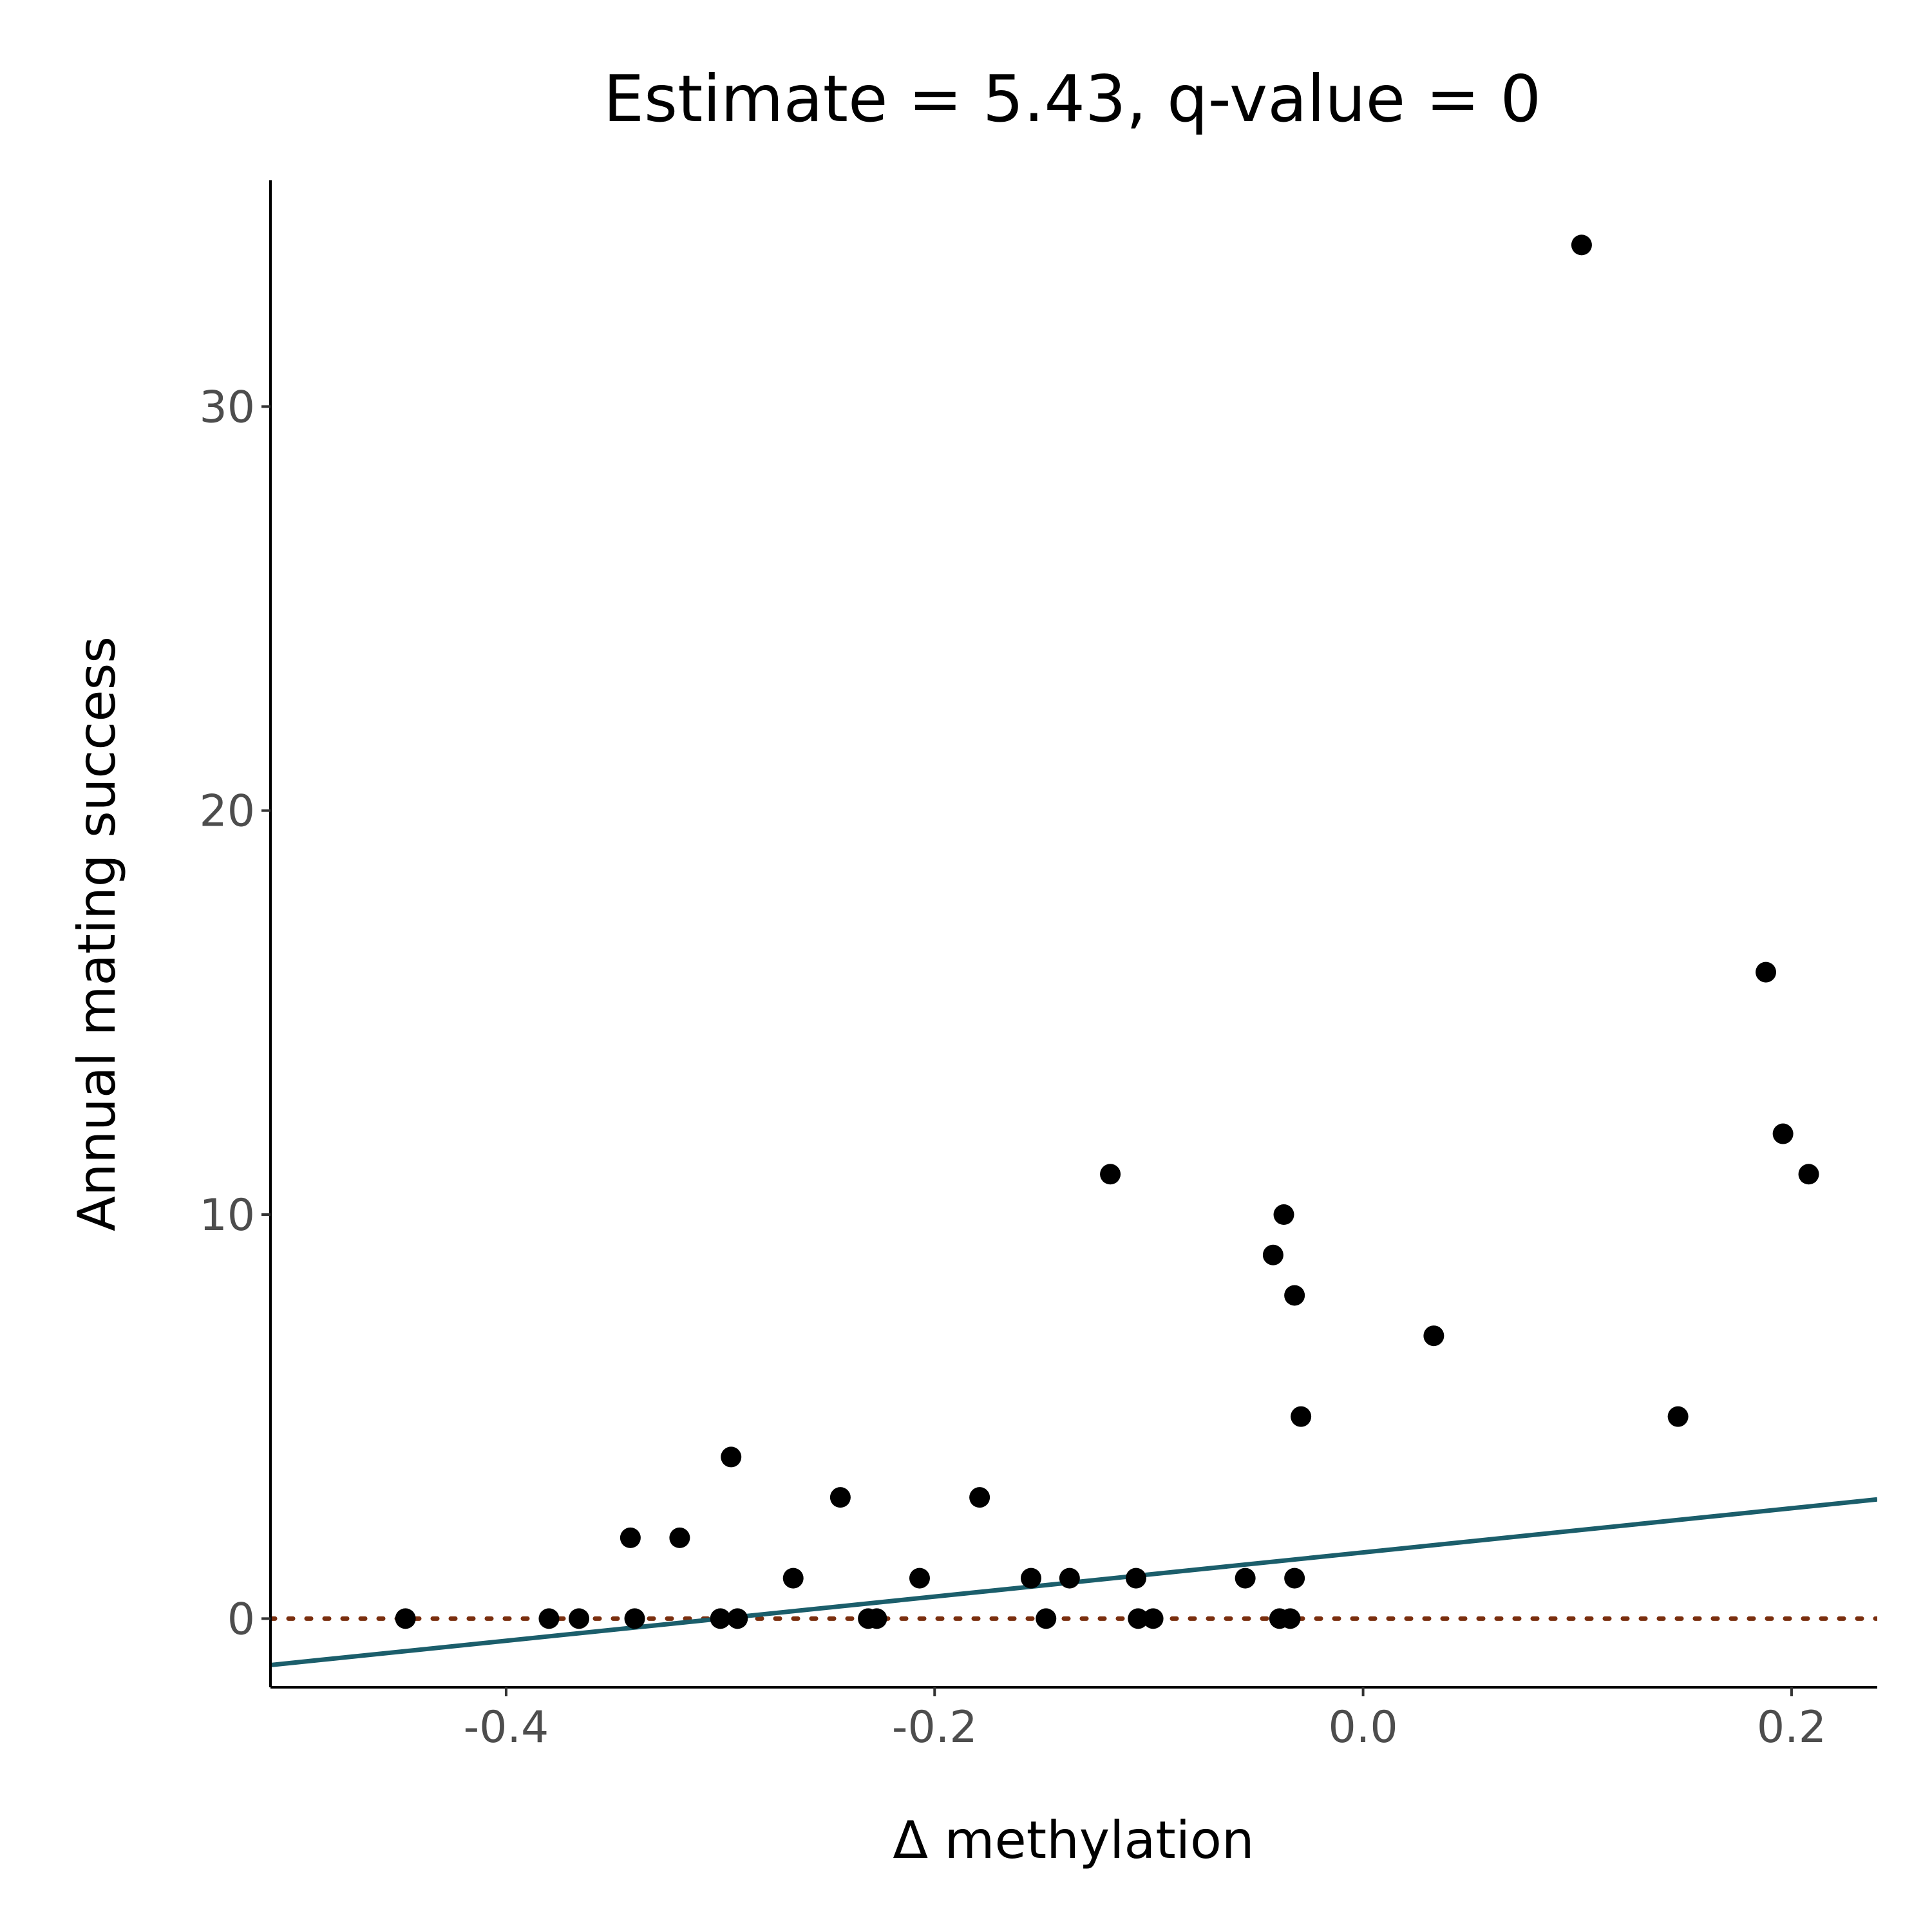  What do you see at coordinates (1791, 1727) in the screenshot?
I see `x-tick-label: 0.2` at bounding box center [1791, 1727].